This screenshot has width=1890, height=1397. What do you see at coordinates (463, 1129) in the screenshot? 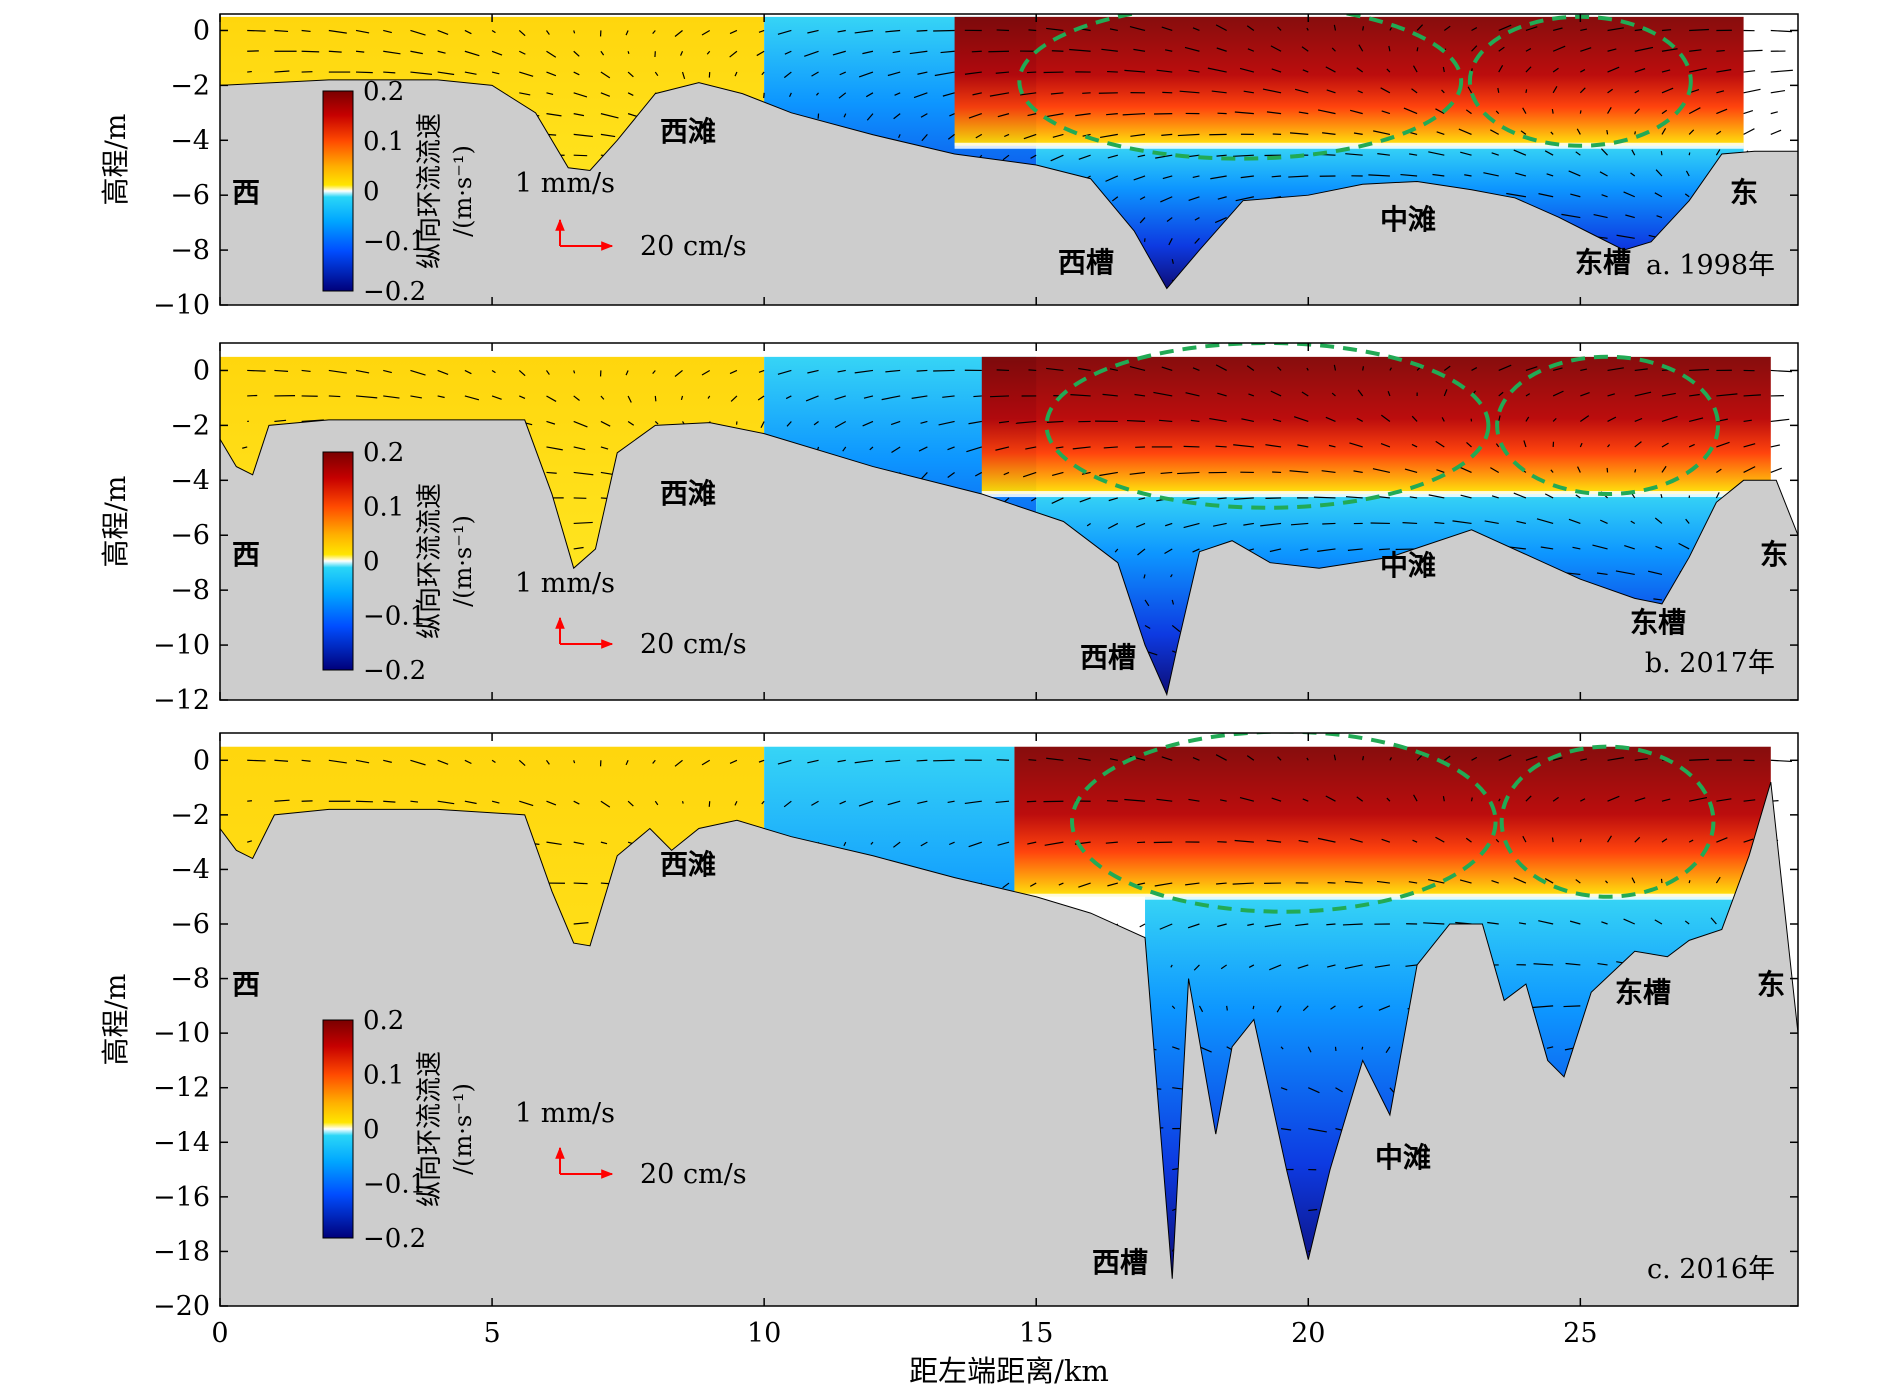
I see `colorbar-unit: /(m·s⁻¹)` at bounding box center [463, 1129].